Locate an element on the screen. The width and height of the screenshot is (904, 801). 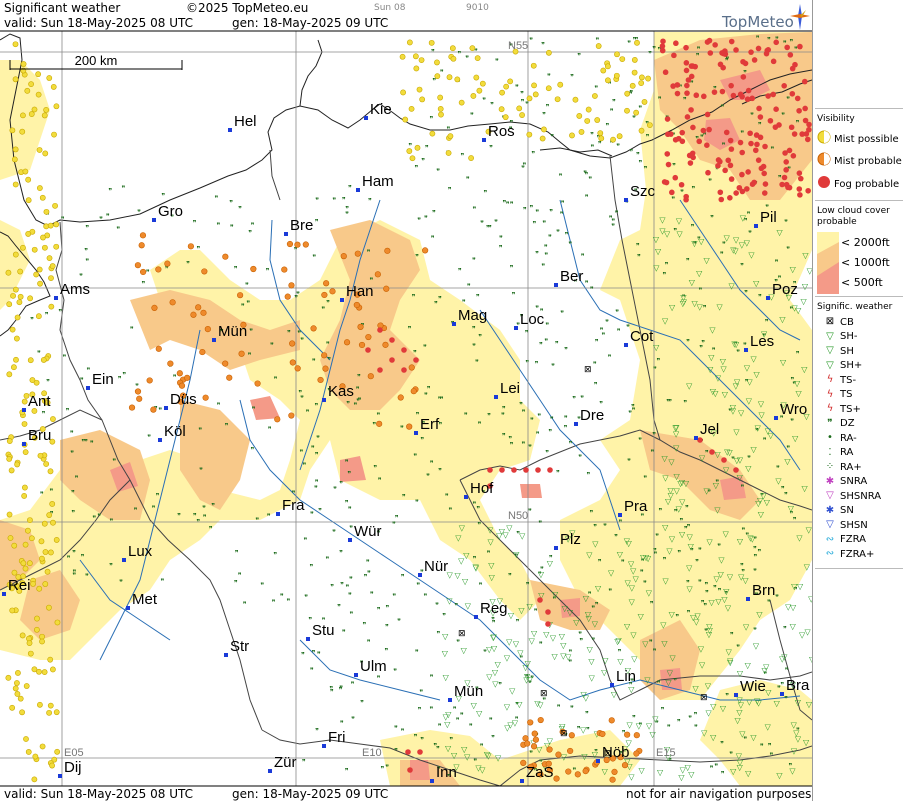
city-label: Lei is located at coordinates (510, 388).